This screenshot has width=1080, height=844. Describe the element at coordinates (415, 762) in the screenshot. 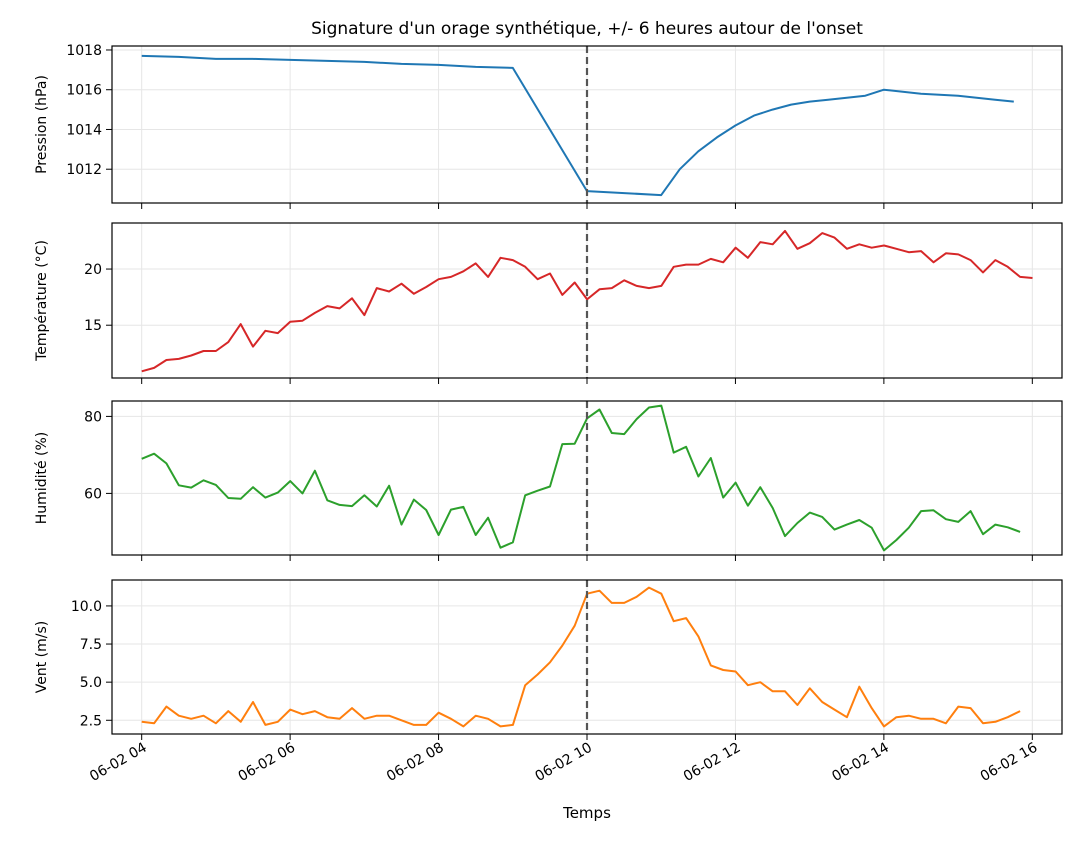

I see `x-tick-label: 06-02 08` at that location.